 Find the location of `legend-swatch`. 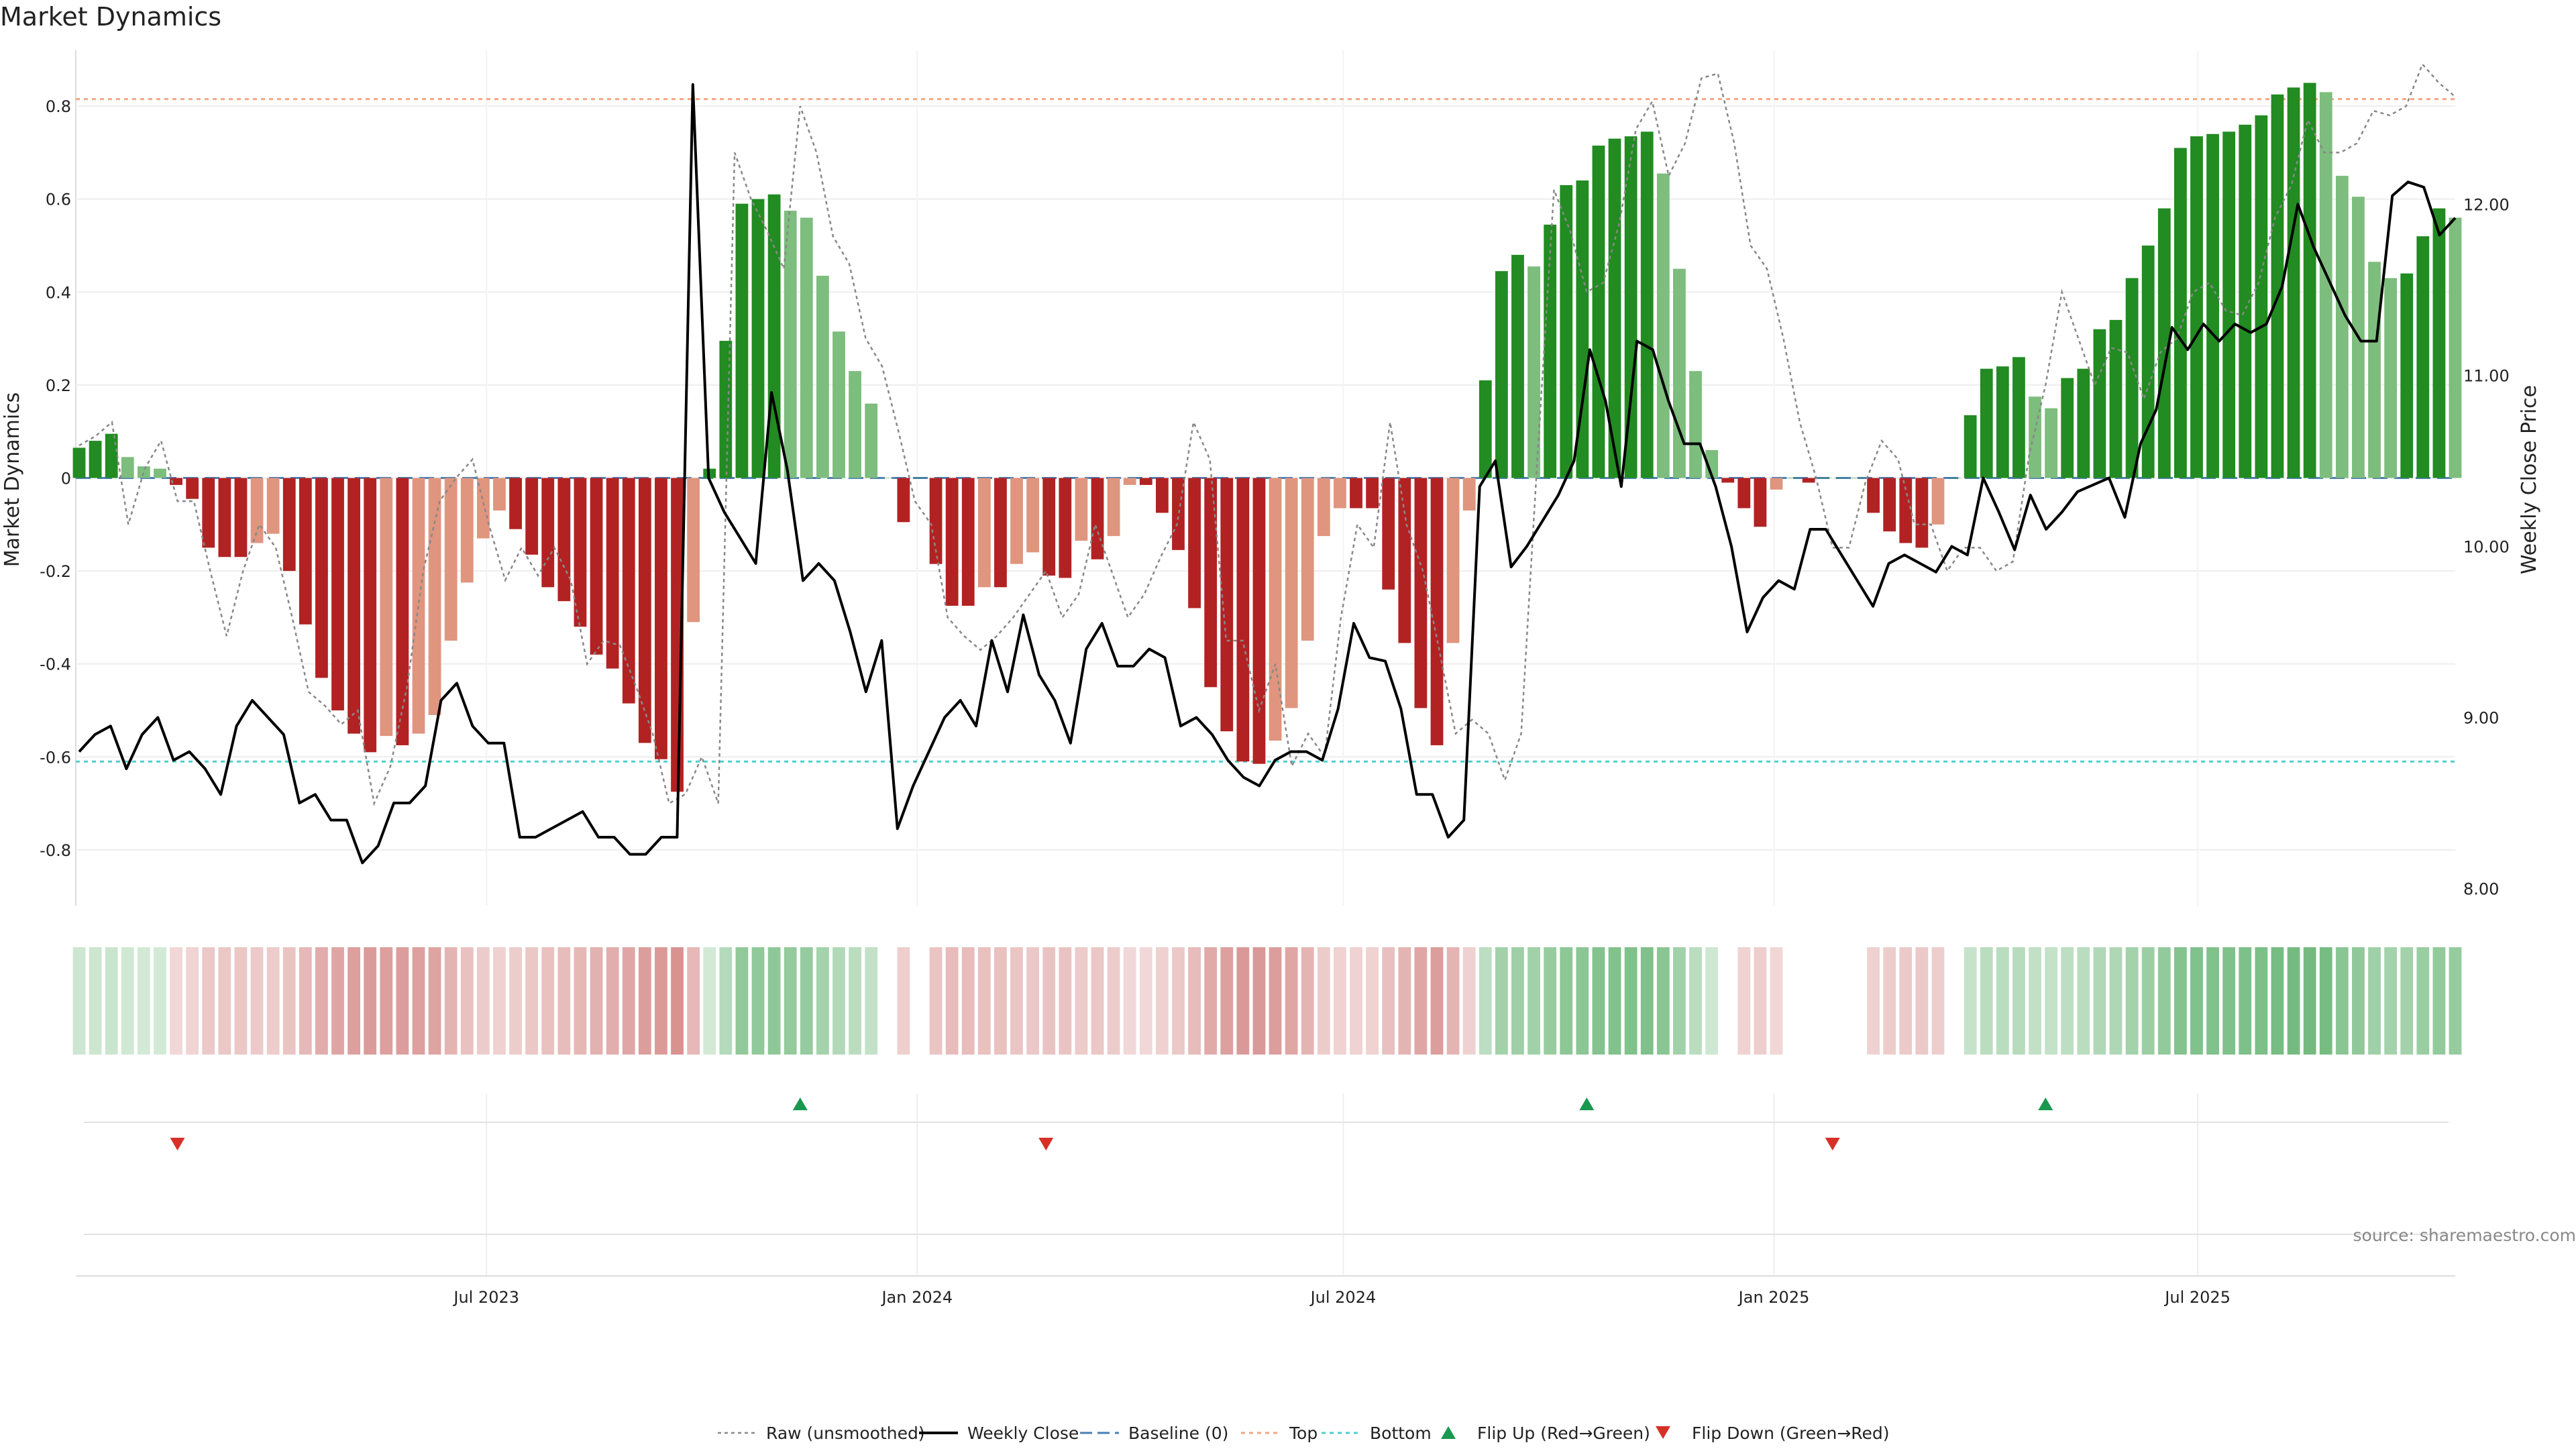

legend-swatch is located at coordinates (1448, 1432).